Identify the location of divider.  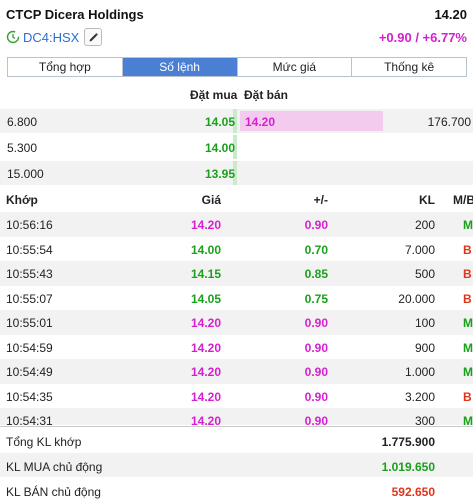
(236, 426).